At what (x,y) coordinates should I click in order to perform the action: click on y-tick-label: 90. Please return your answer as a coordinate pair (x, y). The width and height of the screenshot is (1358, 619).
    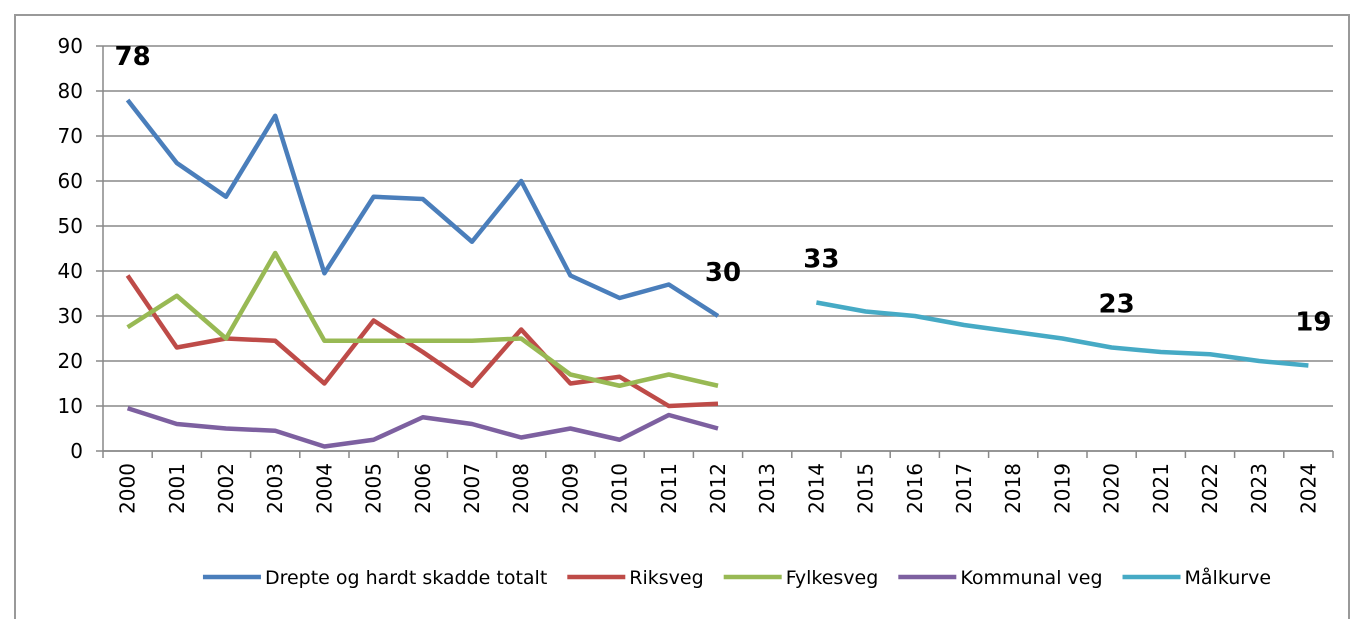
    Looking at the image, I should click on (70, 46).